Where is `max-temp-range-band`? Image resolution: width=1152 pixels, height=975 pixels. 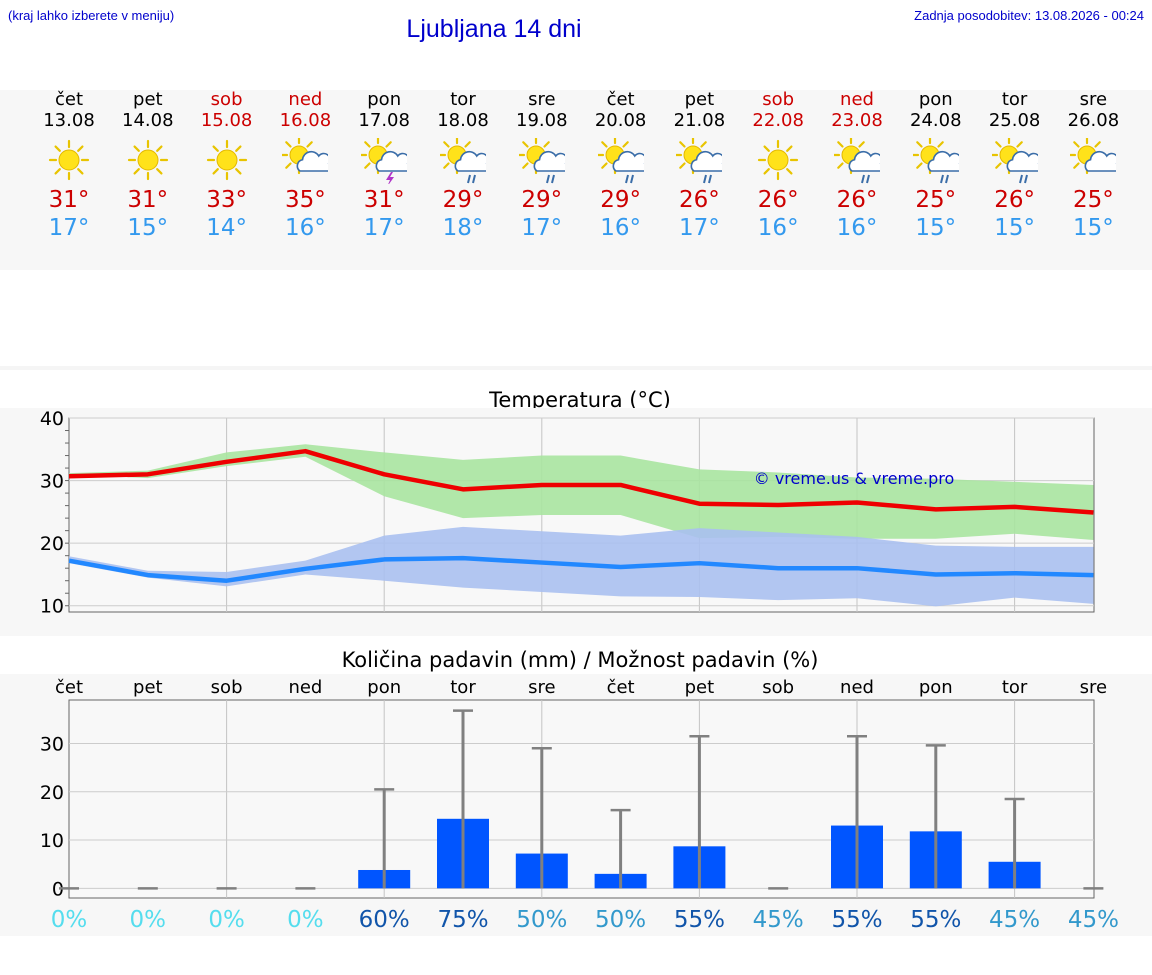
max-temp-range-band is located at coordinates (581, 492).